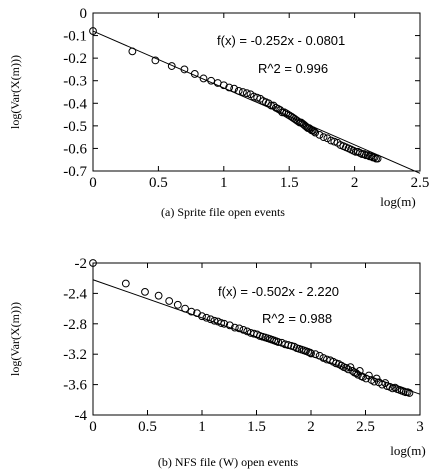  I want to click on y-tick-label: -0.3, so click(75, 82).